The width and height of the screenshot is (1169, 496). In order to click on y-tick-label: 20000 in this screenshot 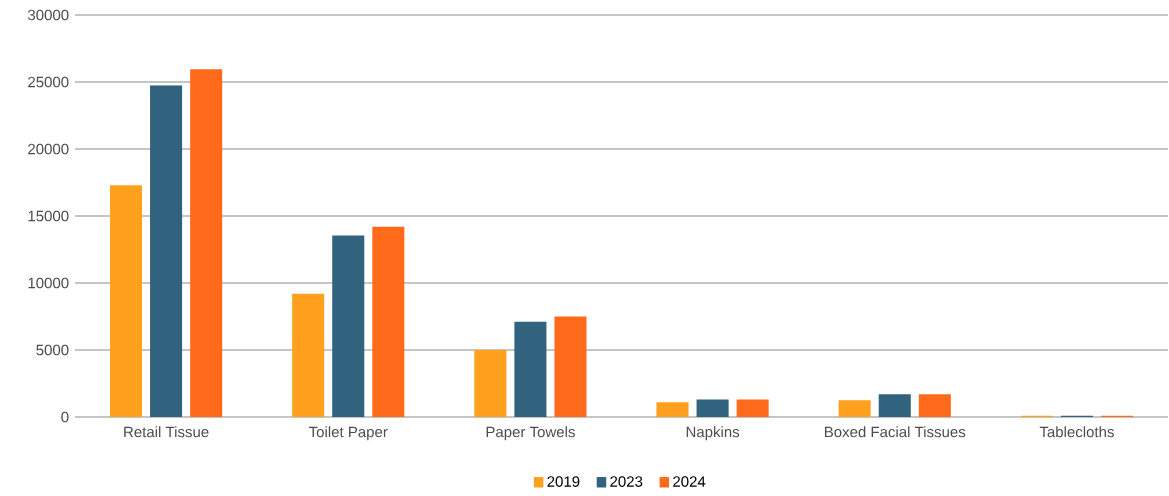, I will do `click(48, 149)`.